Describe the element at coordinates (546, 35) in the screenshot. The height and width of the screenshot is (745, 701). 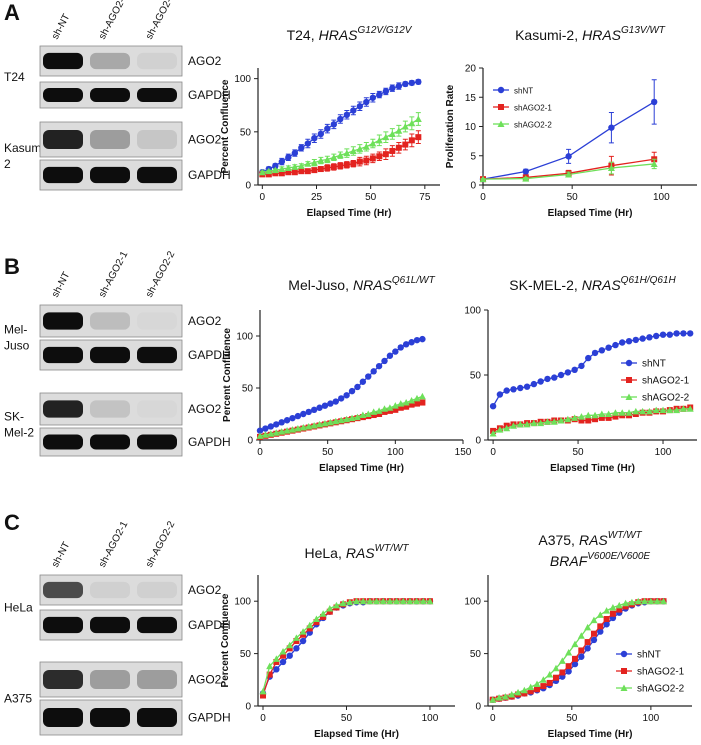
I see `title-text: Kasumi-2,` at that location.